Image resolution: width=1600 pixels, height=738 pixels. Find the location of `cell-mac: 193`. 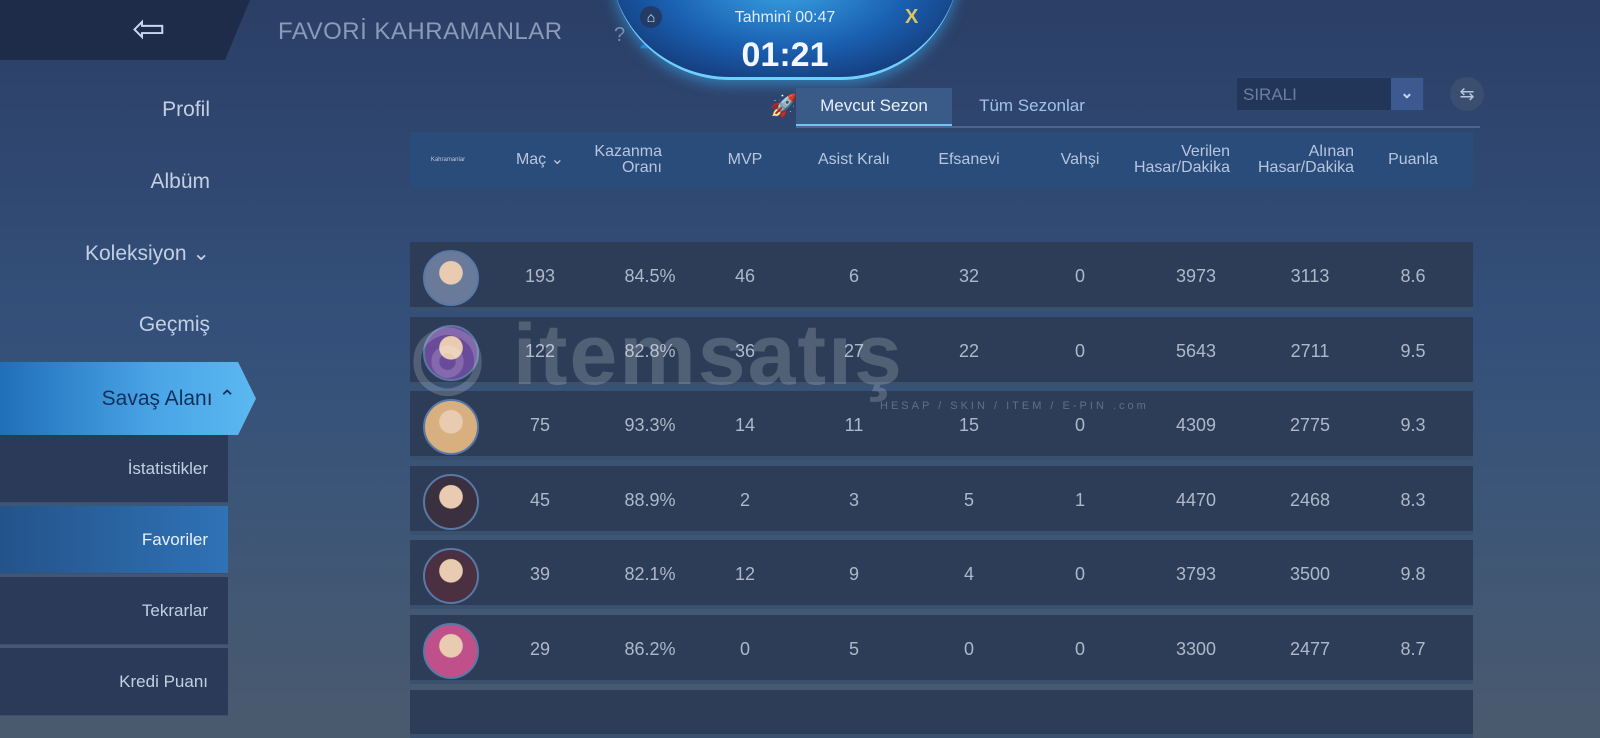

cell-mac: 193 is located at coordinates (540, 276).